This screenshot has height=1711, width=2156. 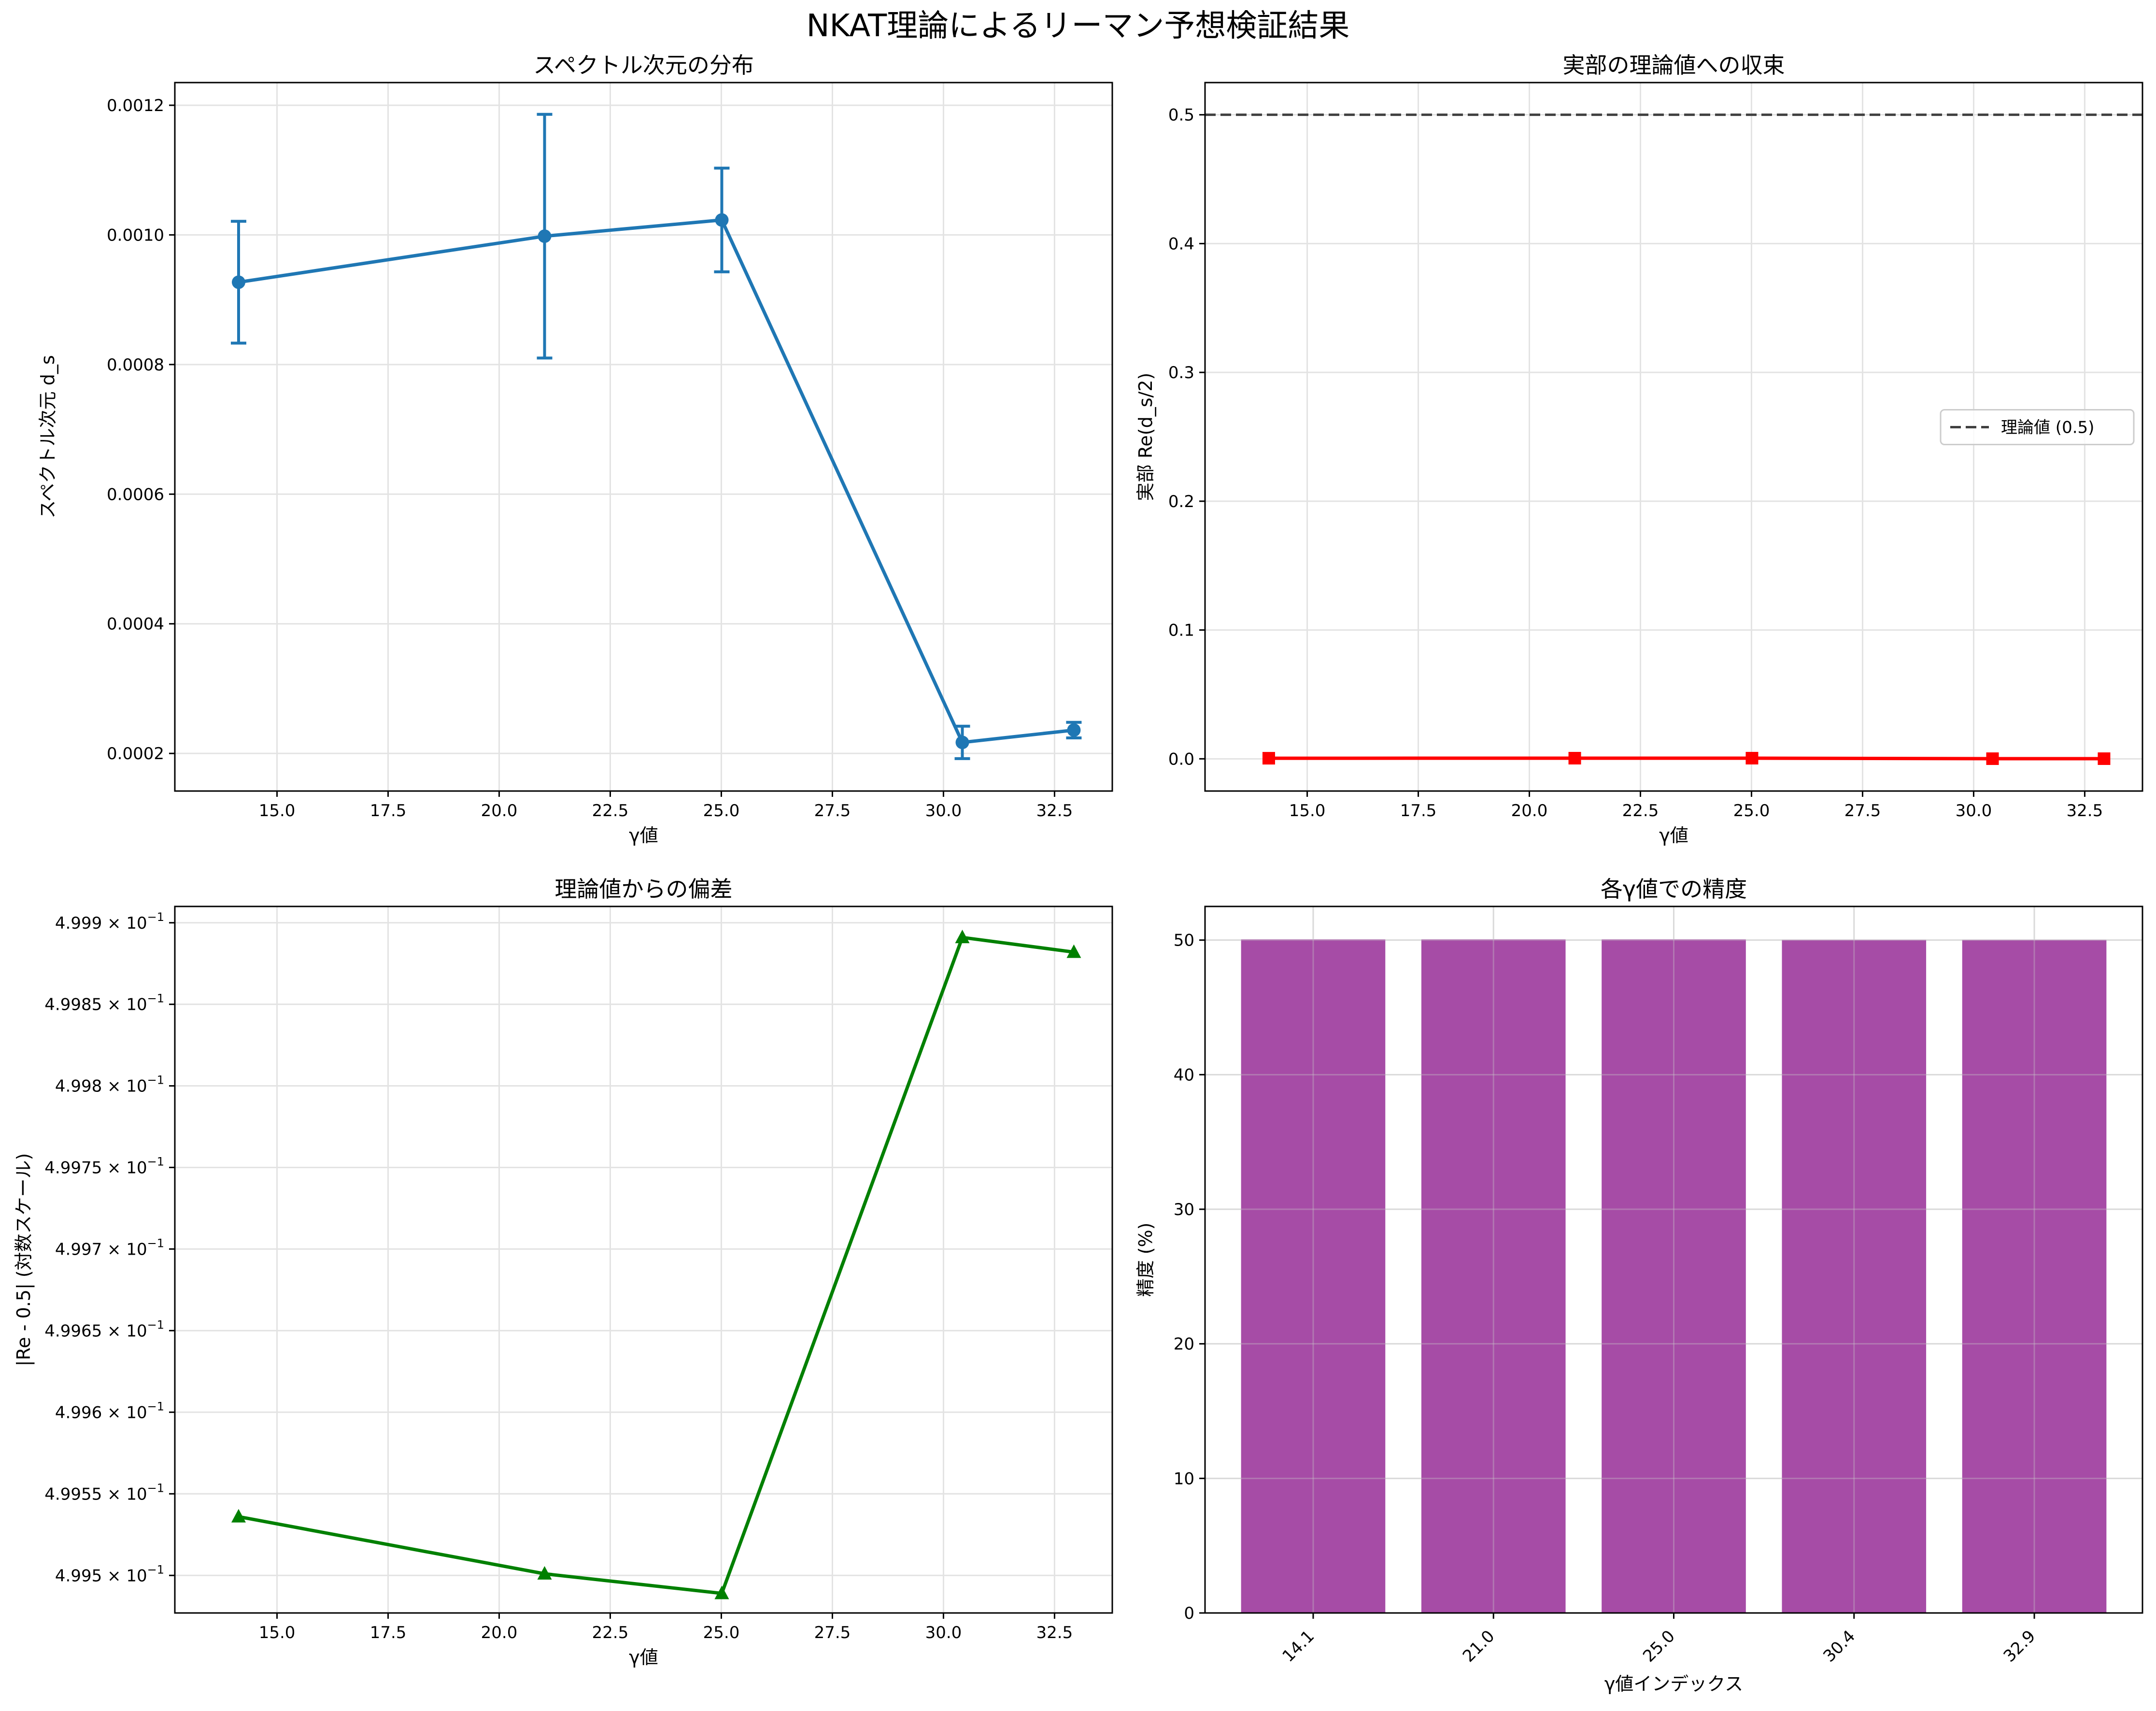 I want to click on y-tick-label: 0.3, so click(x=1181, y=372).